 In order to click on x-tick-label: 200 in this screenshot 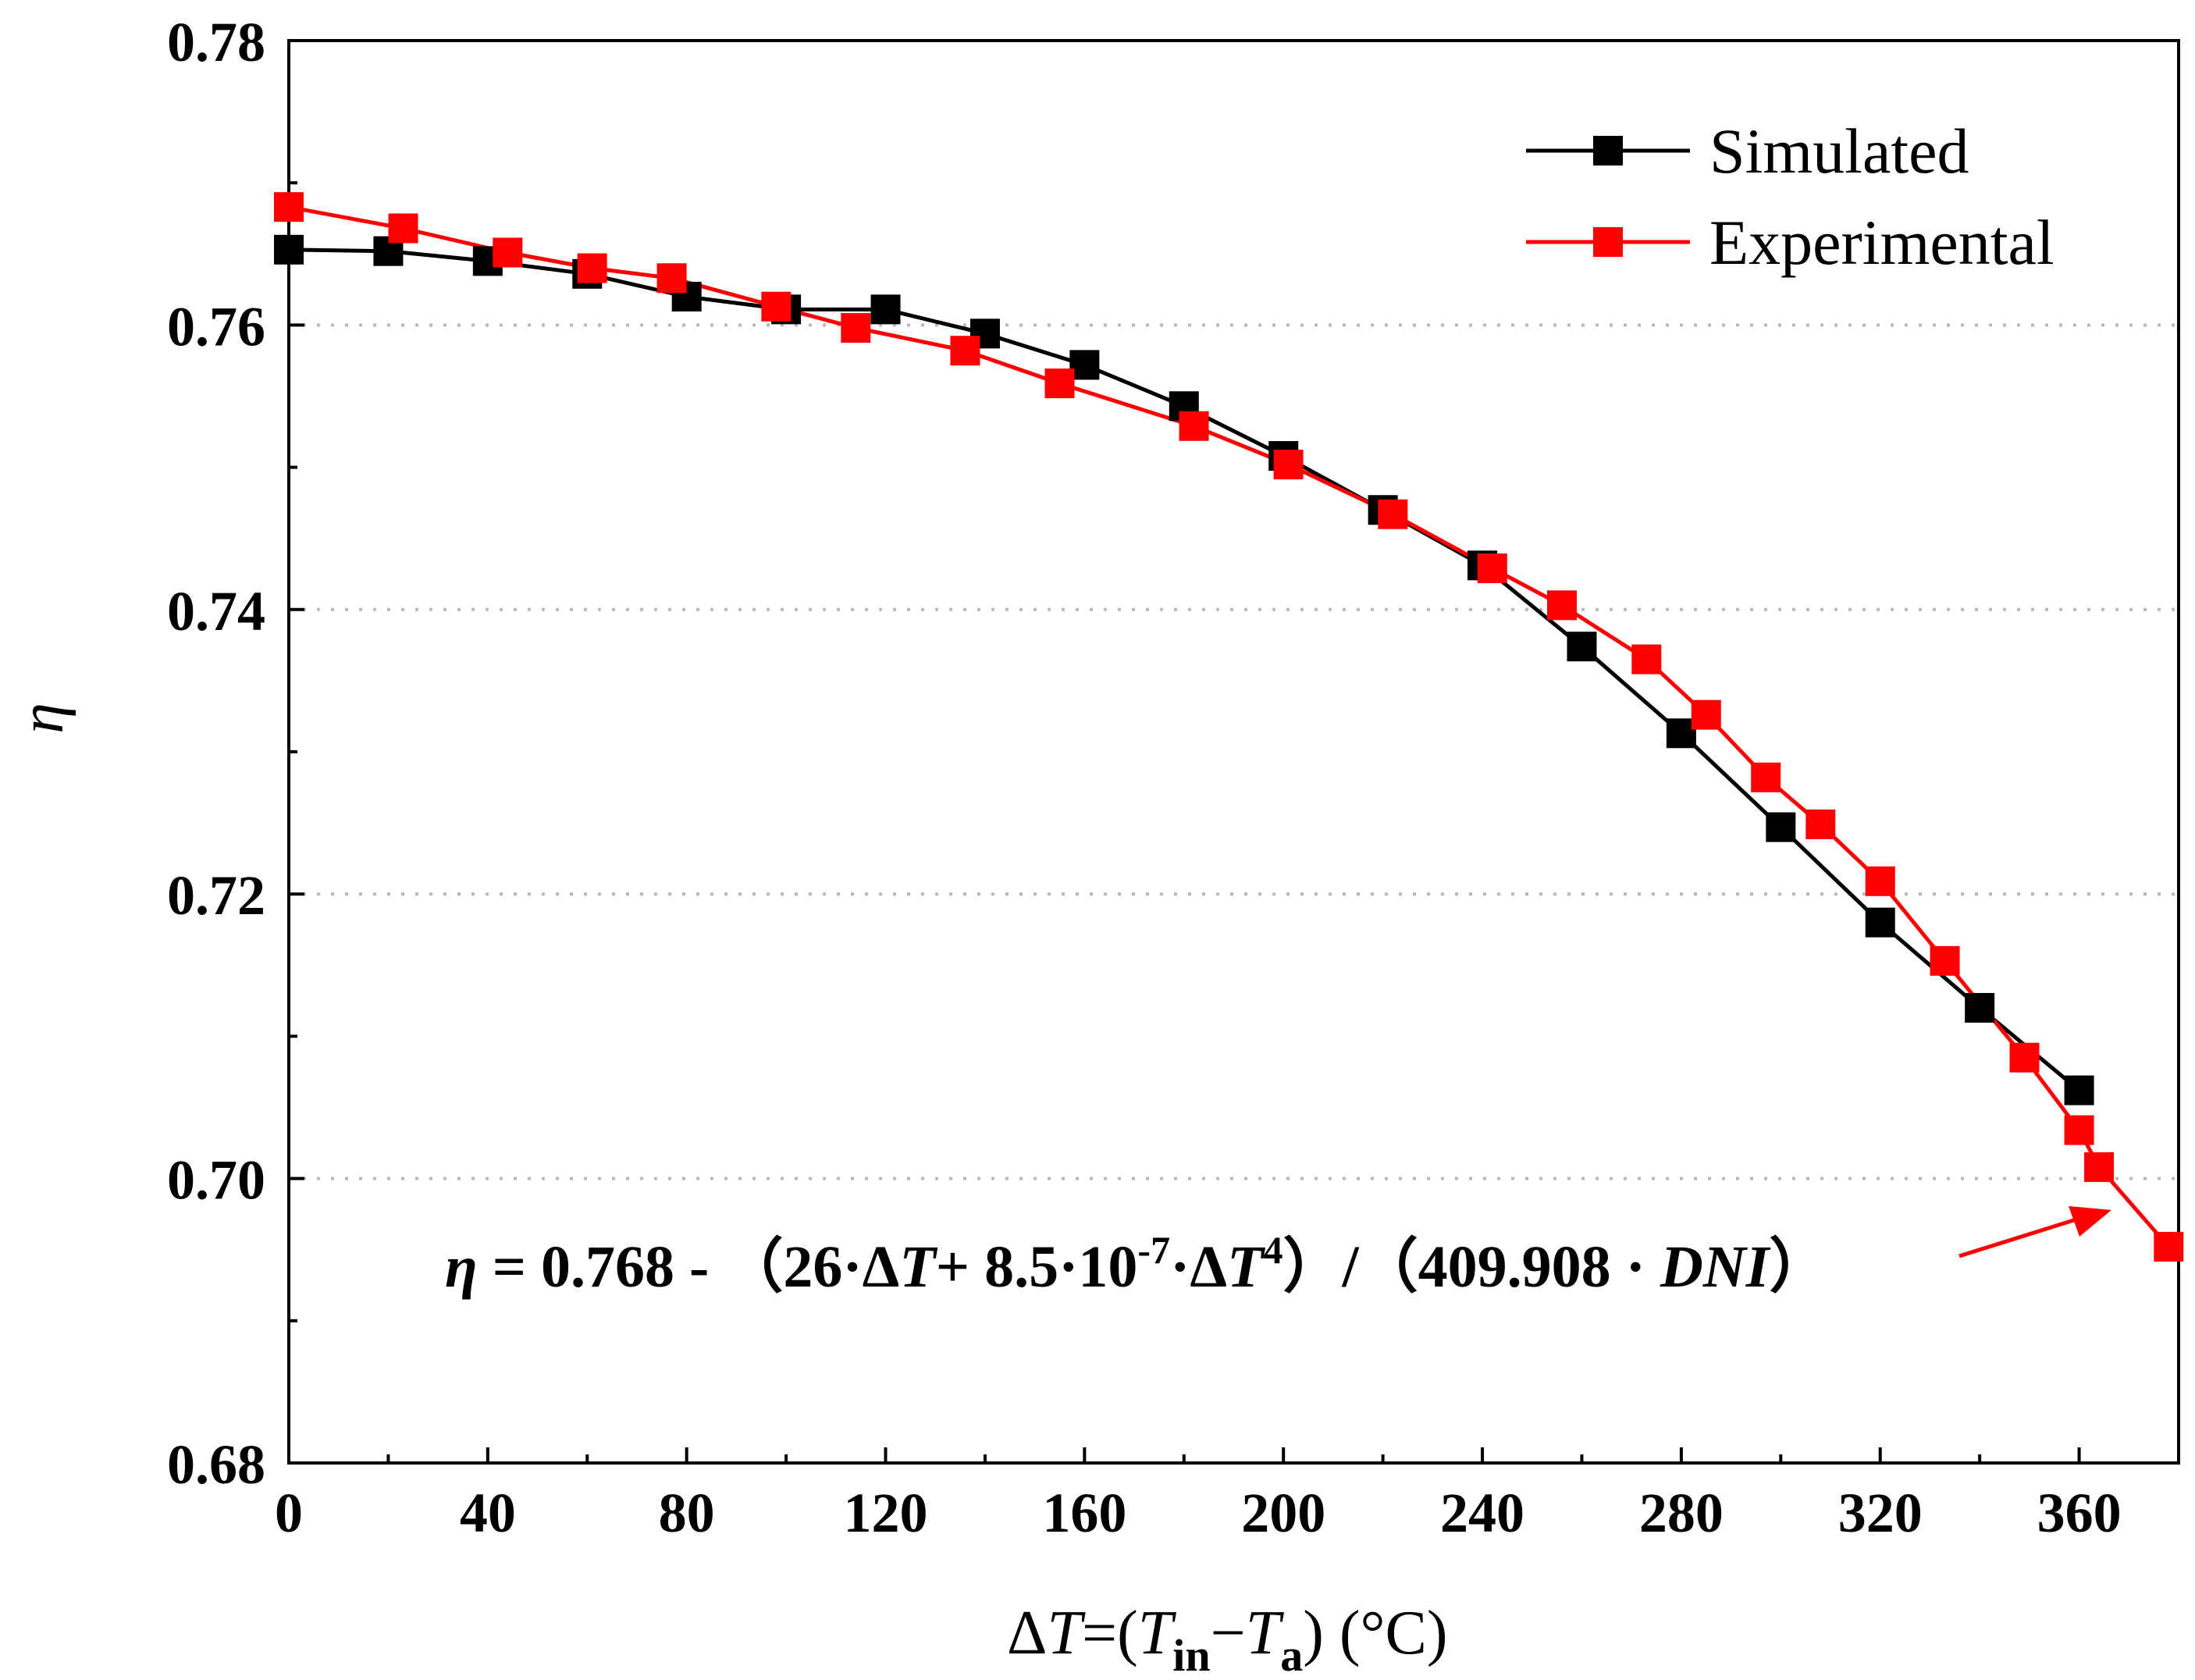, I will do `click(1283, 1513)`.